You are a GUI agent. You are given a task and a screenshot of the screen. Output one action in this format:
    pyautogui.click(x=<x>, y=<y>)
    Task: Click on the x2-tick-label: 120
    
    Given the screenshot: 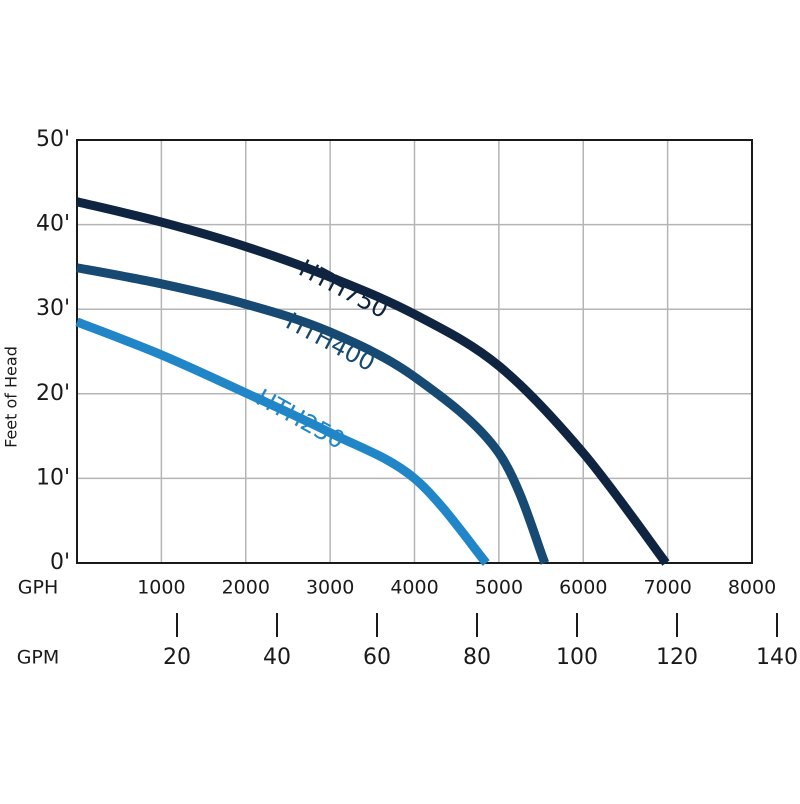 What is the action you would take?
    pyautogui.click(x=677, y=657)
    